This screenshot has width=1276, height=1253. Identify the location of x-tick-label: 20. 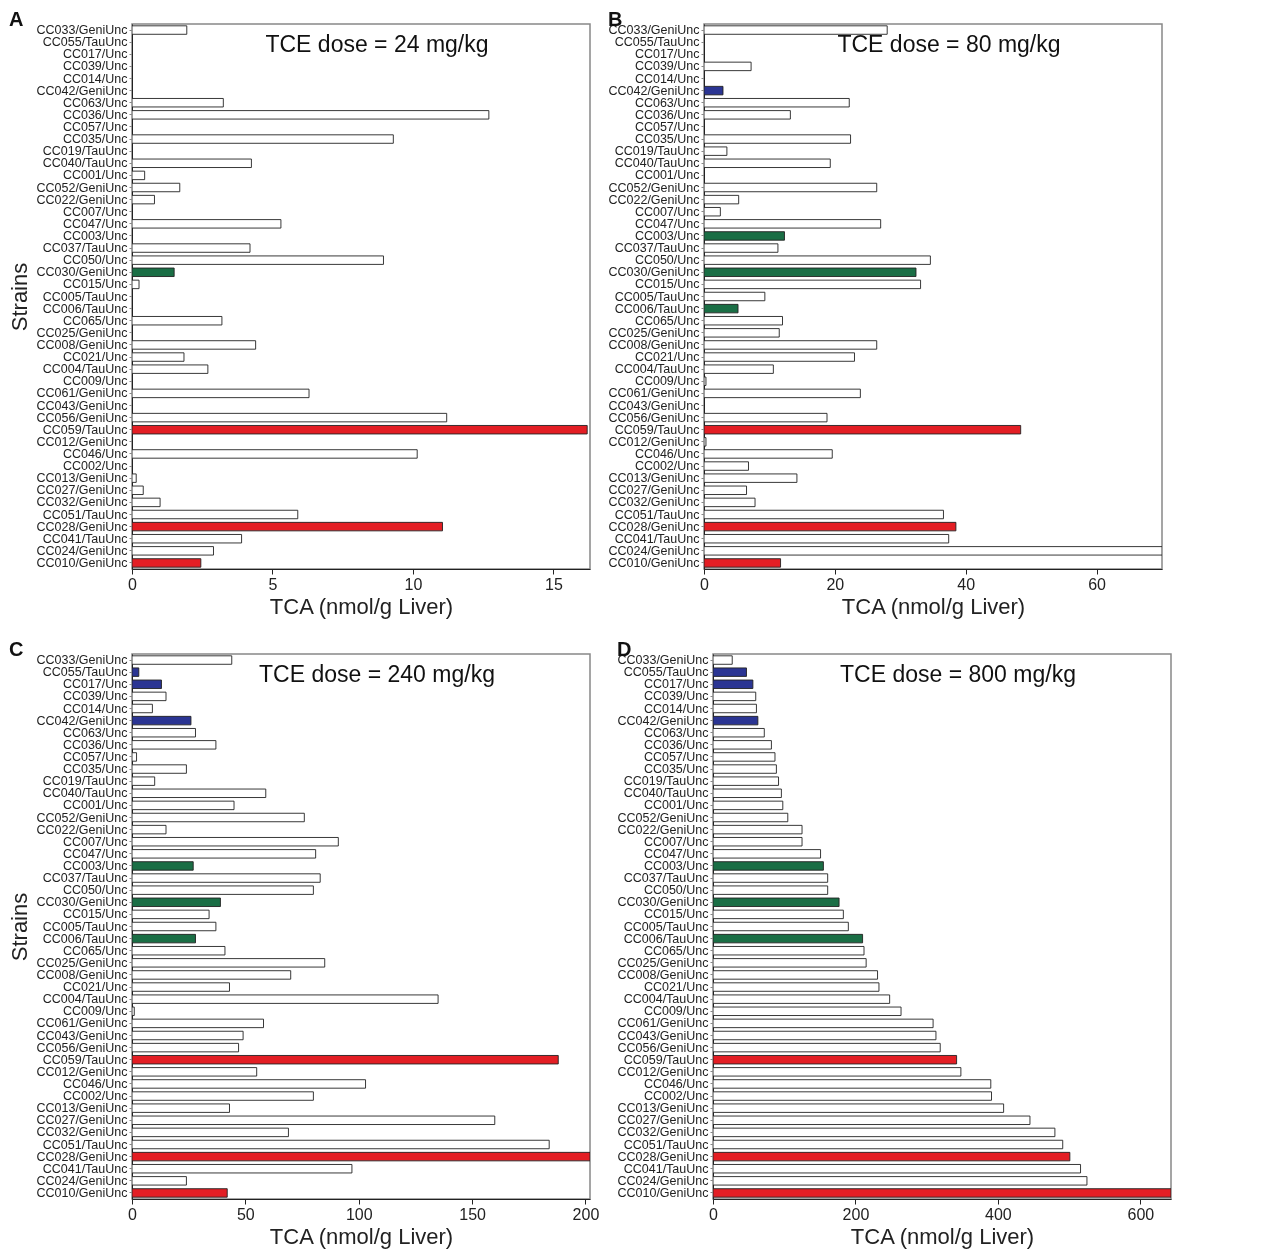
(835, 584).